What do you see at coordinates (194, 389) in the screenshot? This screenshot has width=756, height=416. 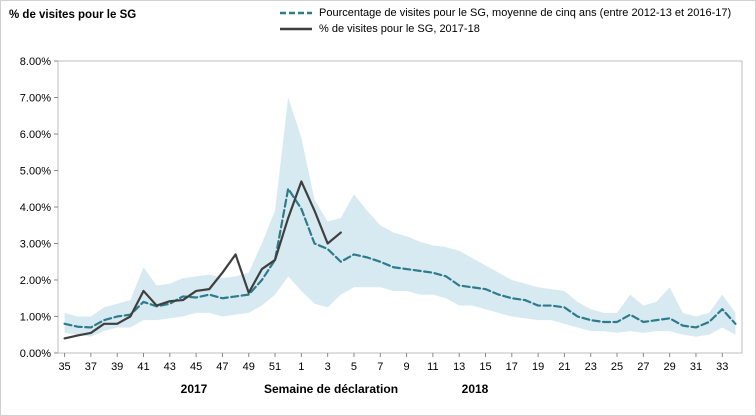 I see `year-label-2017: 2017` at bounding box center [194, 389].